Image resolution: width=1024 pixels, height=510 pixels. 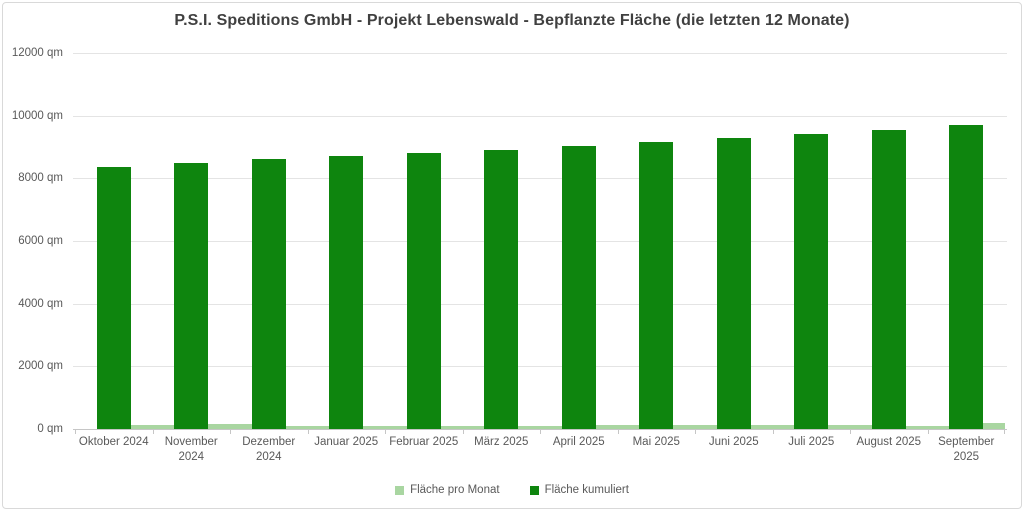 What do you see at coordinates (40, 241) in the screenshot?
I see `y-tick-label: 6000 qm` at bounding box center [40, 241].